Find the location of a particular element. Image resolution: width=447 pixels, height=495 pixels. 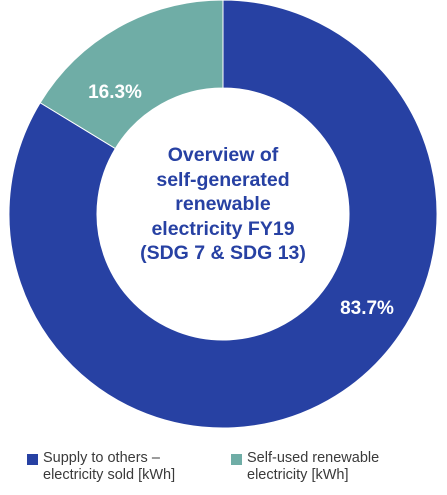

legend-swatch-self-used is located at coordinates (236, 459).